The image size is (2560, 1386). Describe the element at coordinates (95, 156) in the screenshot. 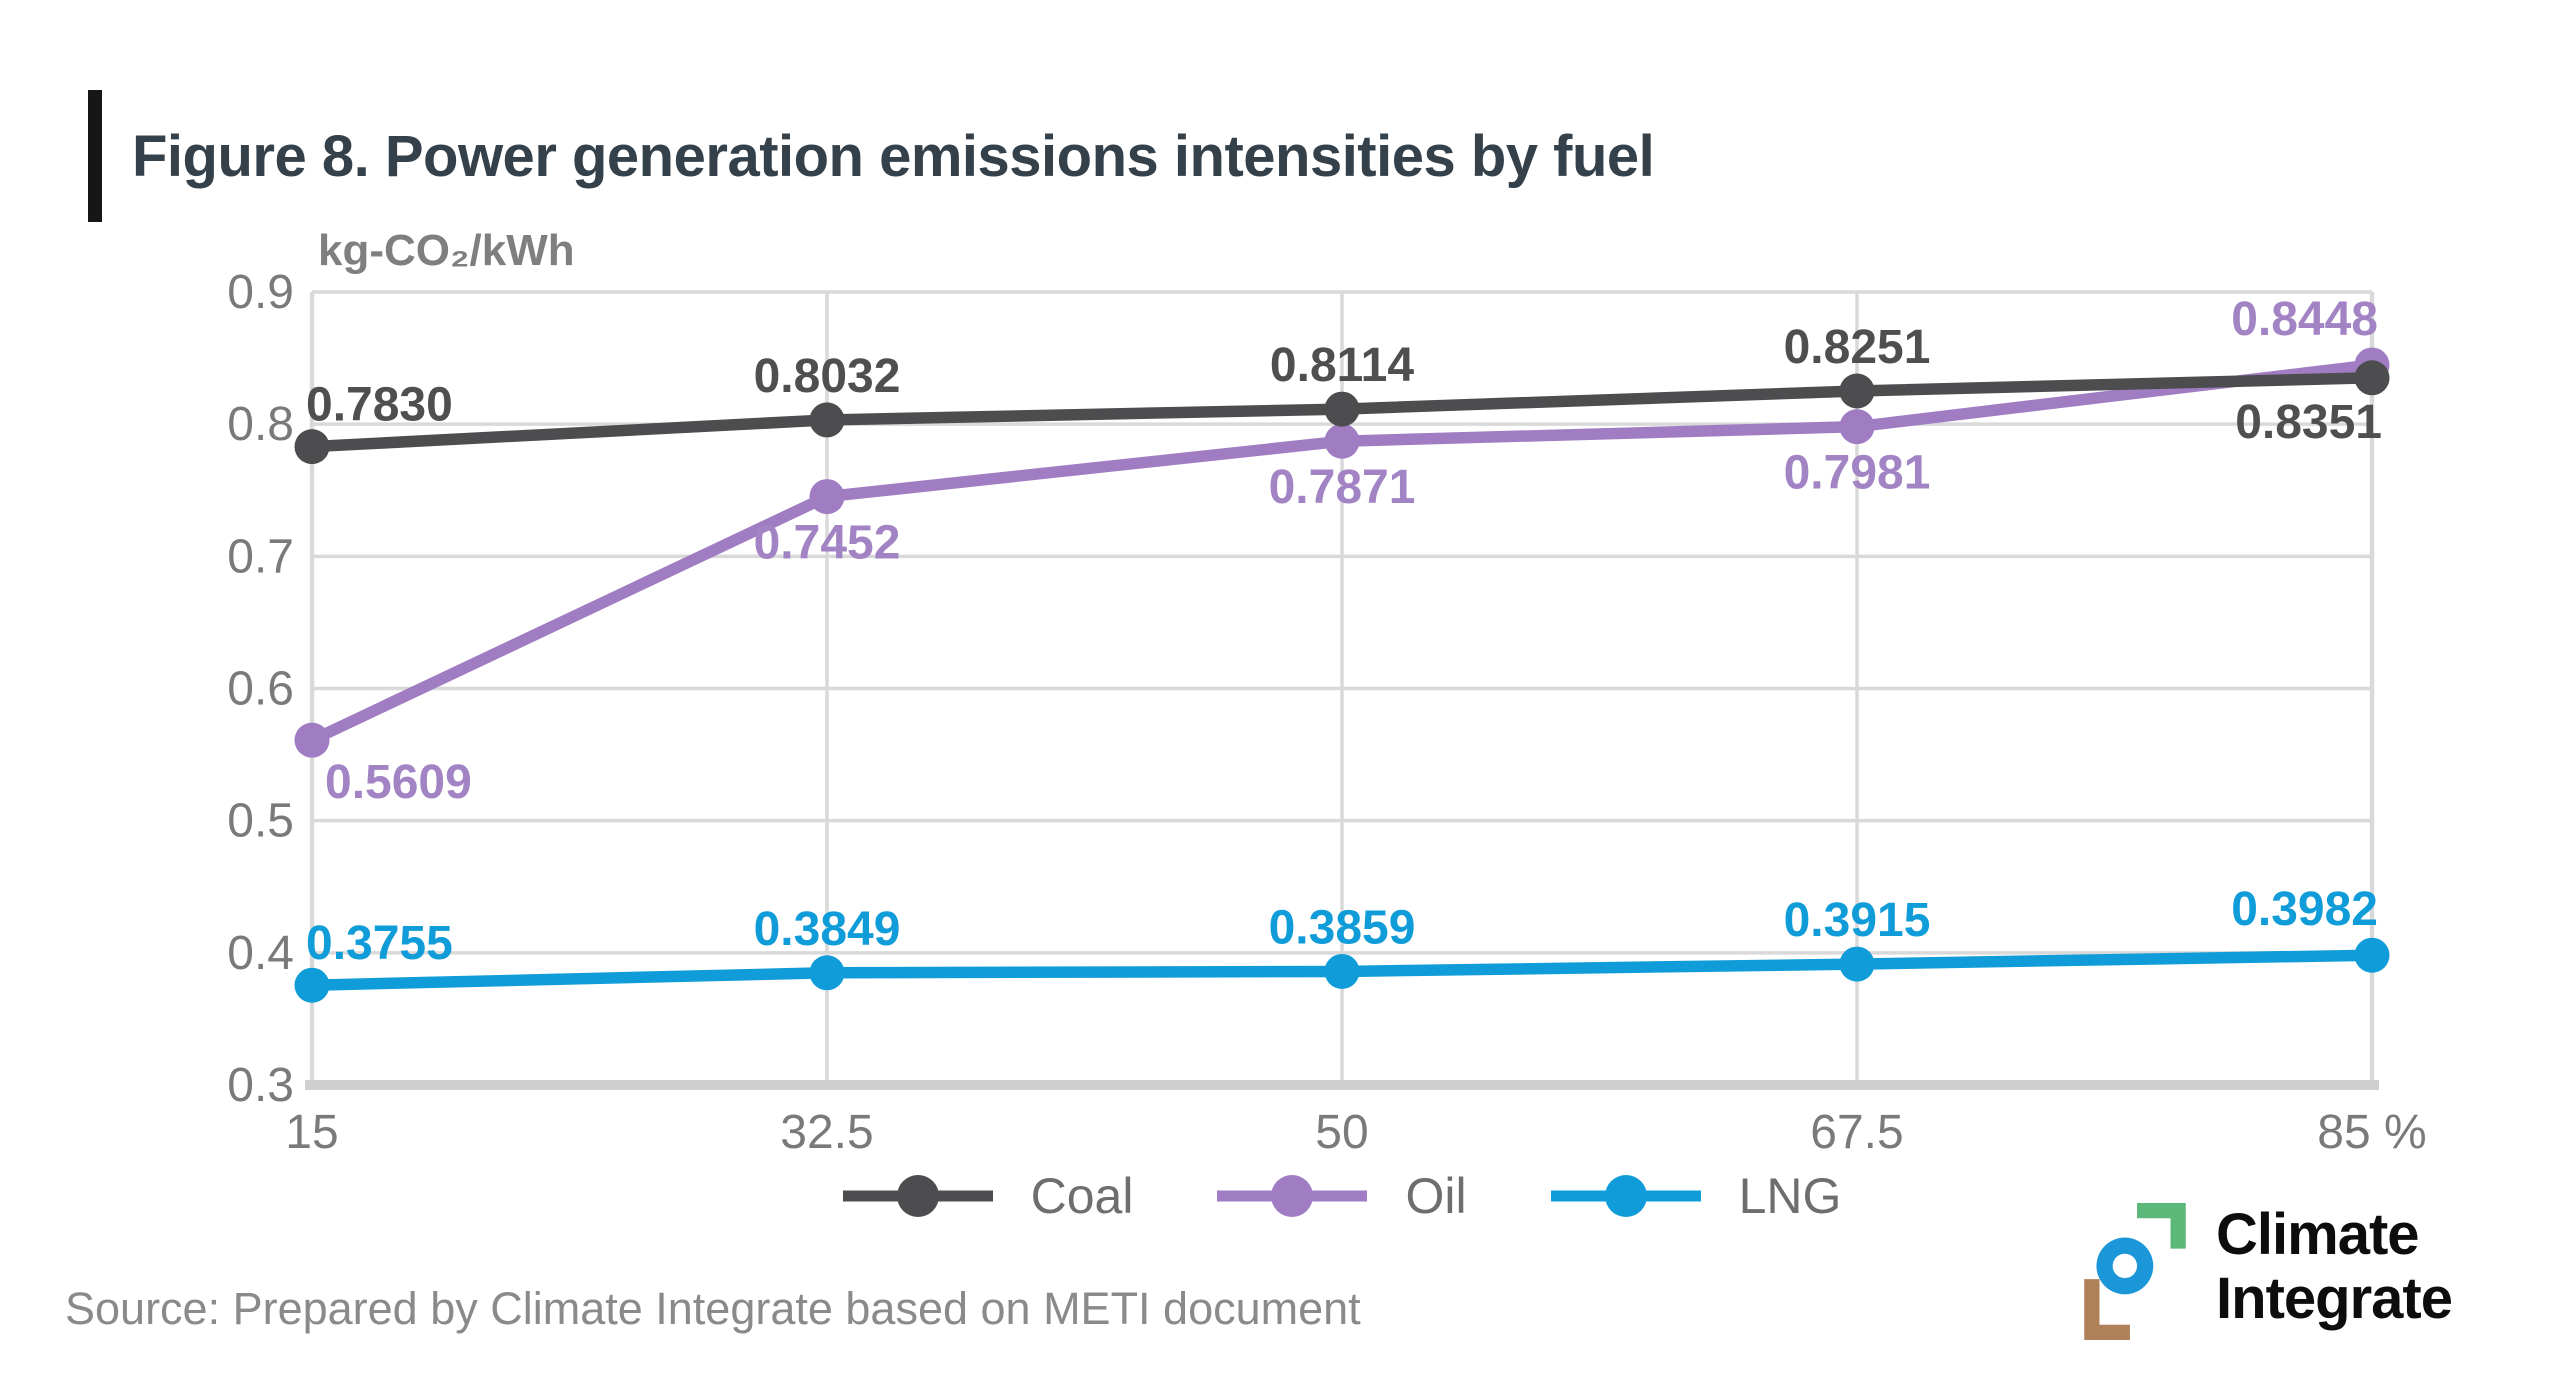

I see `title-accent-bar` at that location.